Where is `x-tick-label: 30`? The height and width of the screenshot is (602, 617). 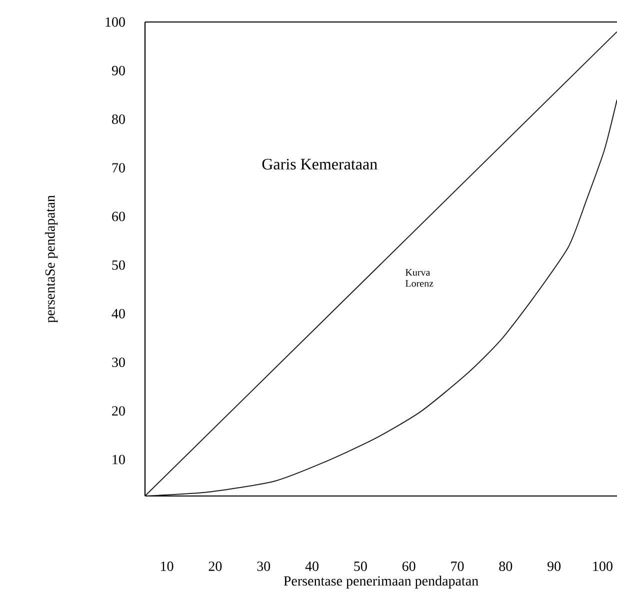 x-tick-label: 30 is located at coordinates (263, 566).